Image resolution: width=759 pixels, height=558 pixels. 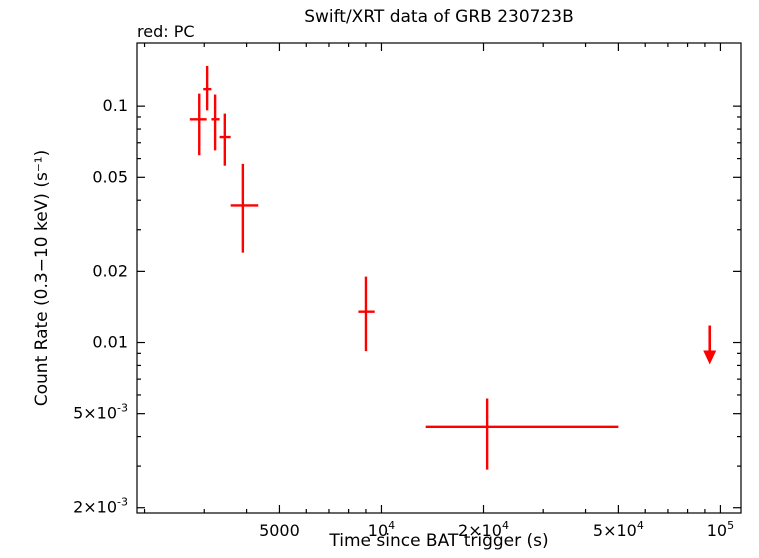 What do you see at coordinates (279, 530) in the screenshot?
I see `x-tick-label: 5000` at bounding box center [279, 530].